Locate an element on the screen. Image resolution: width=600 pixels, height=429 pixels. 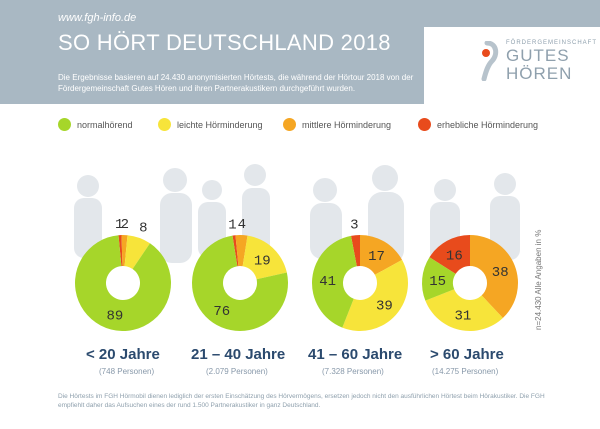
slice-value-label: 76 is located at coordinates (221, 312).